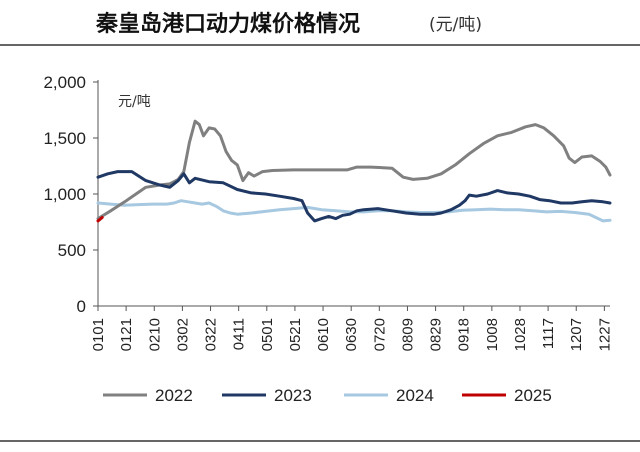 This screenshot has width=640, height=452. Describe the element at coordinates (520, 334) in the screenshot. I see `x-tick-label: 1028` at that location.